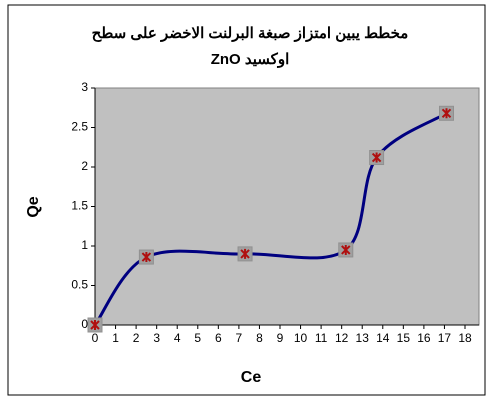  What do you see at coordinates (136, 338) in the screenshot?
I see `x-tick-label: 2` at bounding box center [136, 338].